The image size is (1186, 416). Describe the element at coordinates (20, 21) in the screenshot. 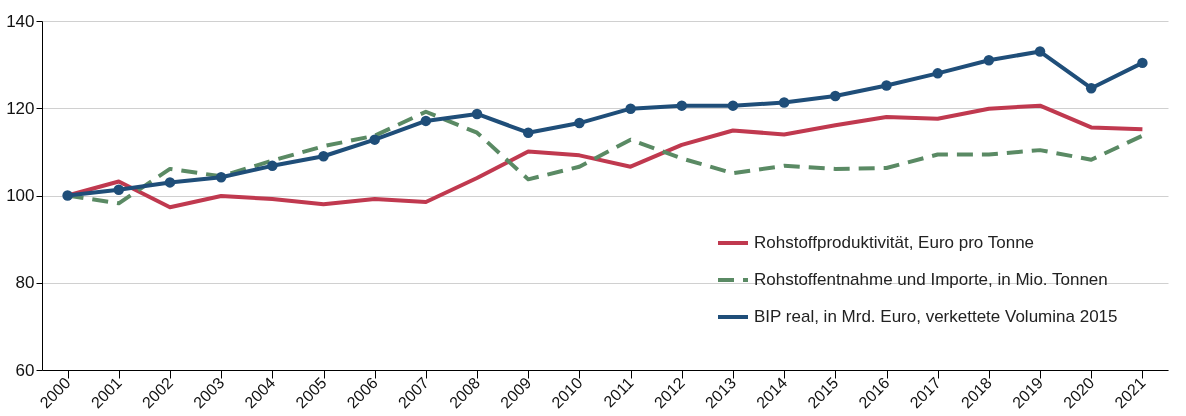

I see `y-tick-label: 140` at that location.